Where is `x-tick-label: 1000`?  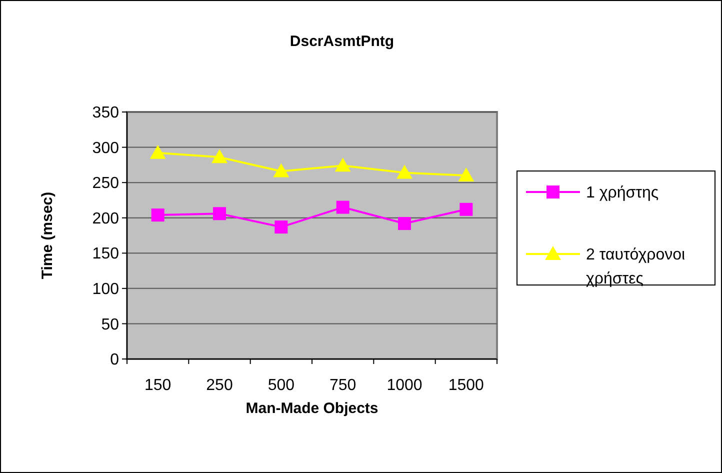
x-tick-label: 1000 is located at coordinates (404, 385).